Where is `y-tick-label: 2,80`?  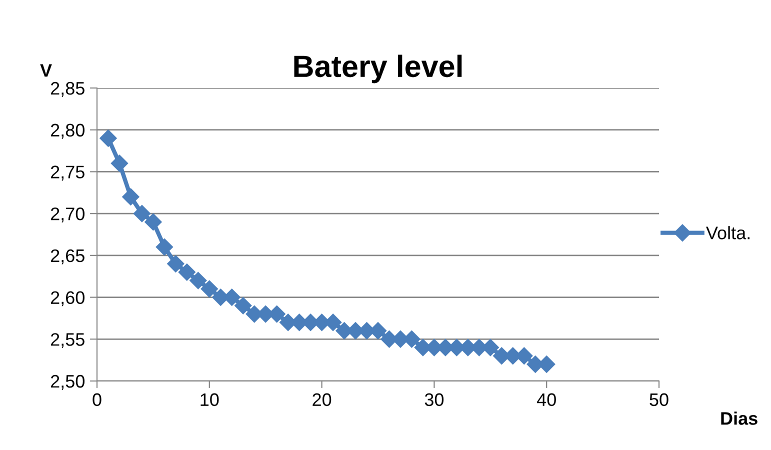 y-tick-label: 2,80 is located at coordinates (67, 131).